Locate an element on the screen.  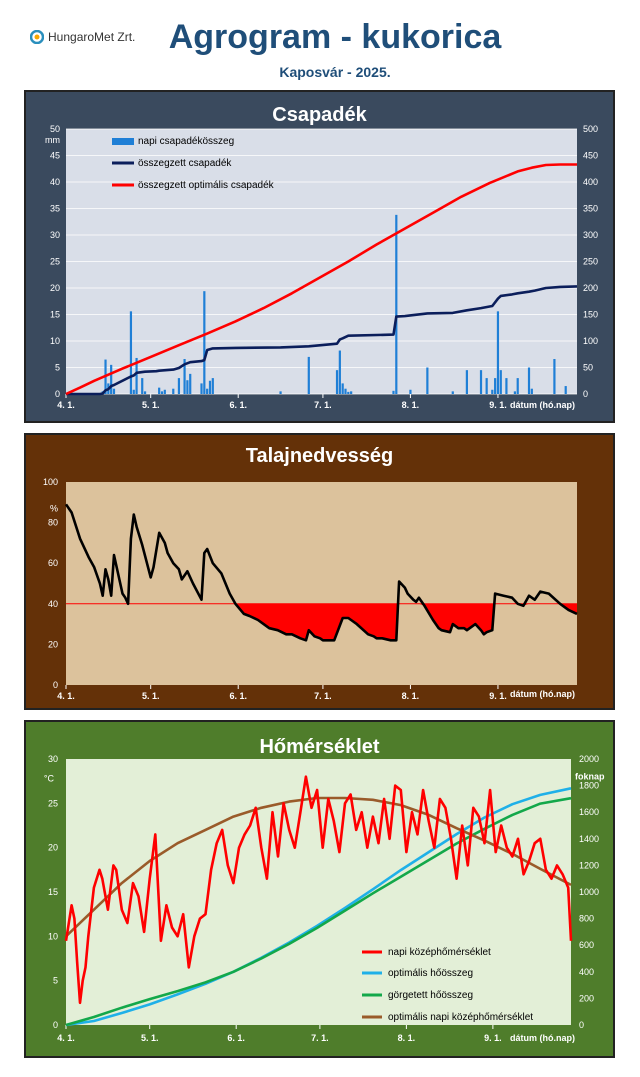
legend-swatch-bar is located at coordinates (123, 141).